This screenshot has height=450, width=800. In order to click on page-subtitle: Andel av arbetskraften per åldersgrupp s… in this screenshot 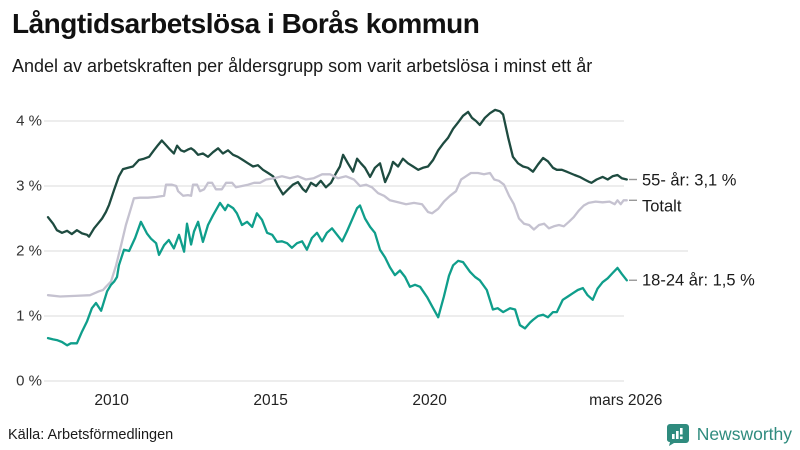, I will do `click(302, 66)`.